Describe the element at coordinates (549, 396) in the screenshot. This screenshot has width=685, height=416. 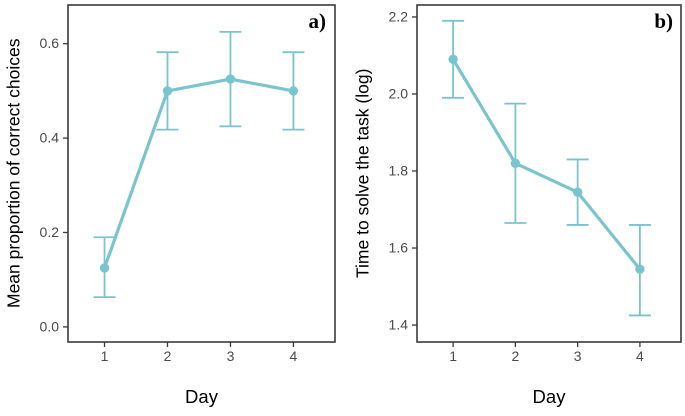
I see `x-axis-title-panel-b: Day` at that location.